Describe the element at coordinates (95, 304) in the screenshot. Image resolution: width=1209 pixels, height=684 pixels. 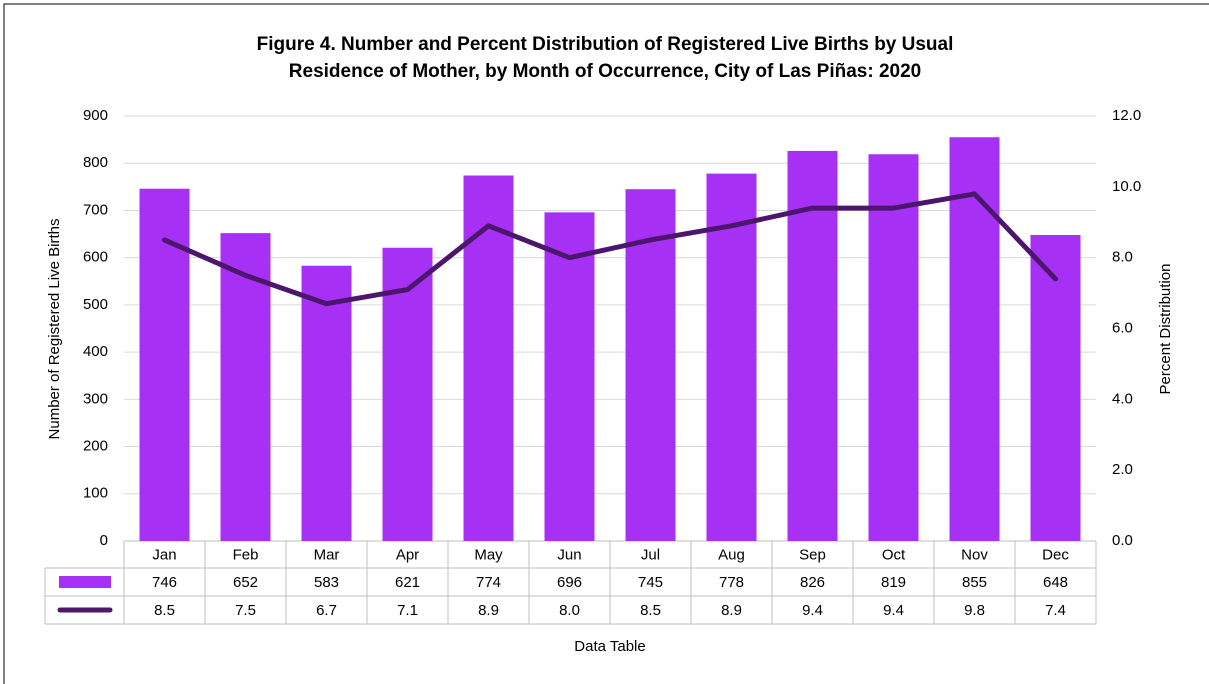
I see `y-tick-label: 500` at that location.